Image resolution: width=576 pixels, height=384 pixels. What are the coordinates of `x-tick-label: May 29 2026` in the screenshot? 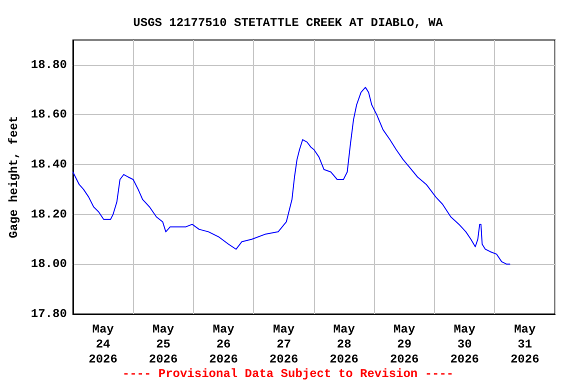 It's located at (404, 344).